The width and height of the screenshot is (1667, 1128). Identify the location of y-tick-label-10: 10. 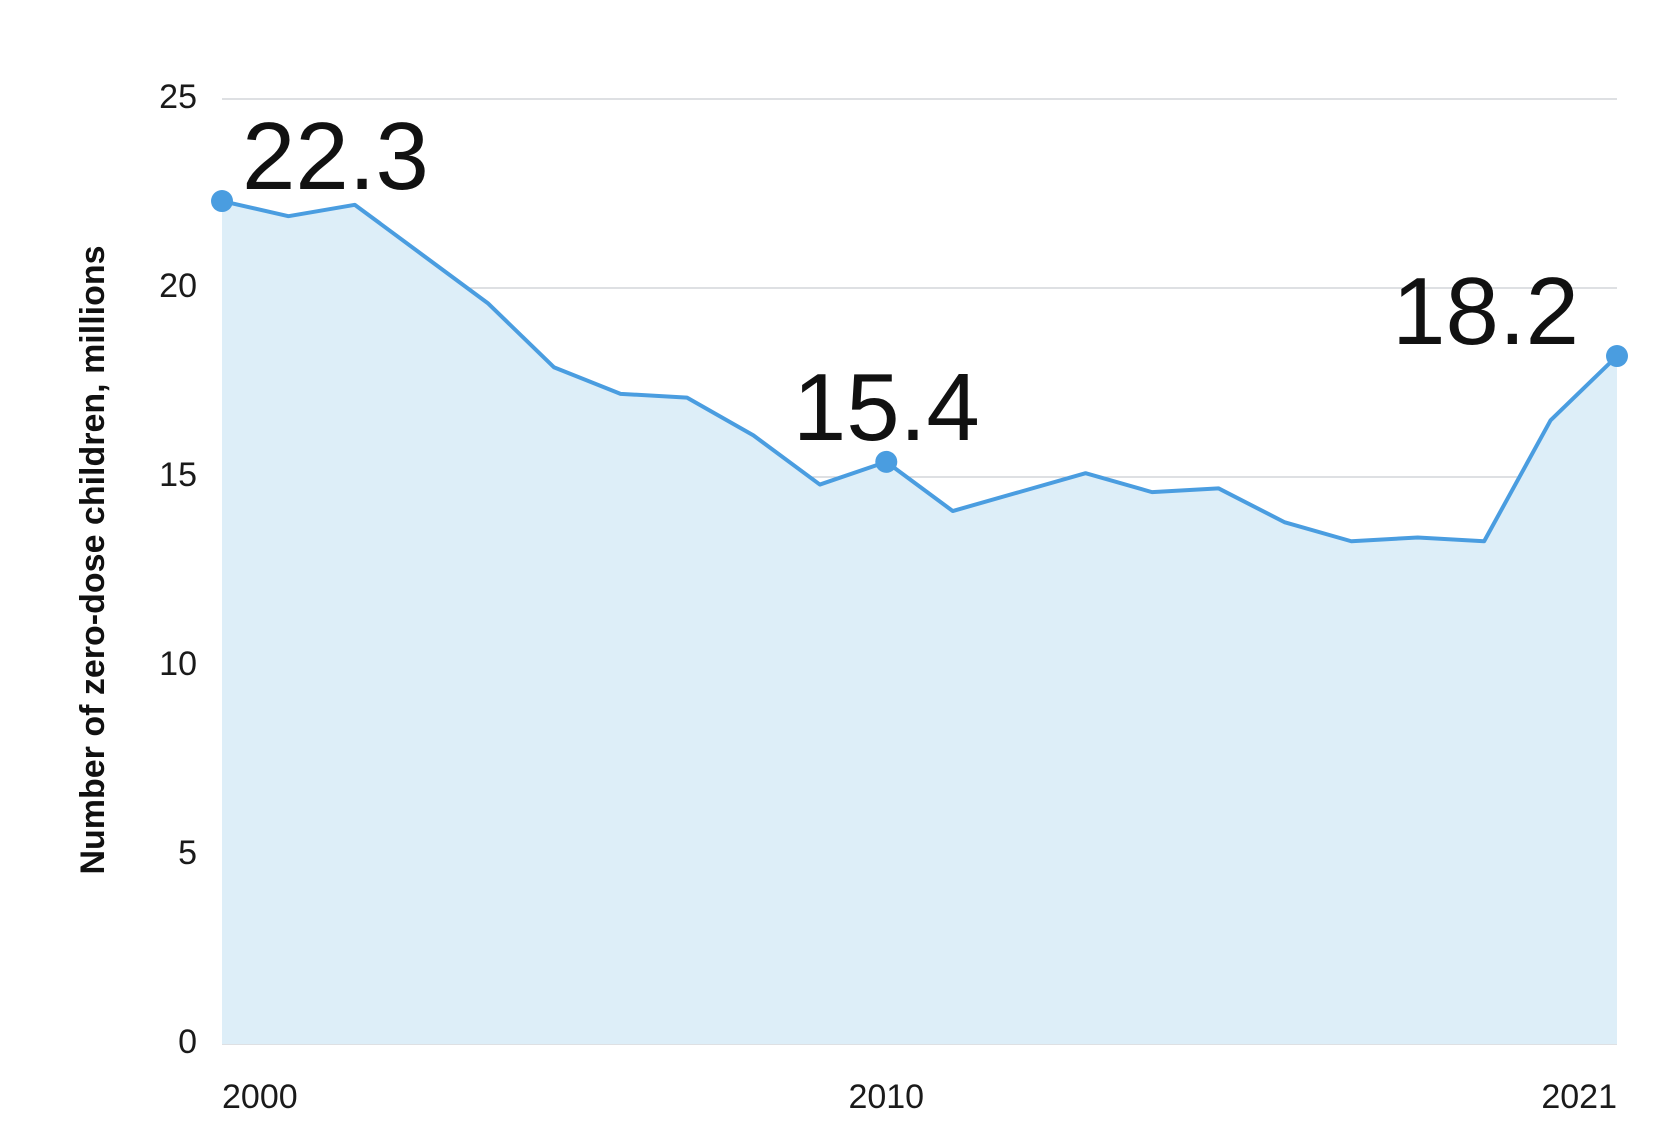
(178, 664).